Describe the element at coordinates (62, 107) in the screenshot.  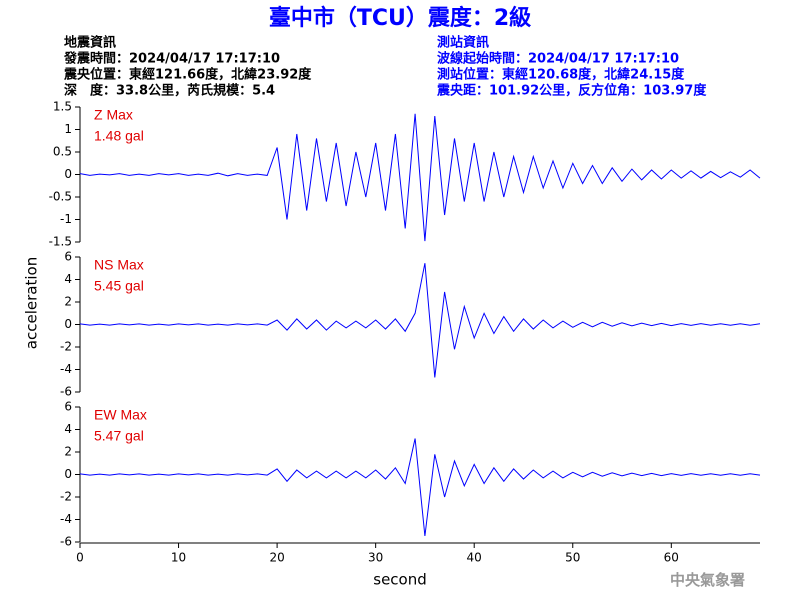
I see `y-tick-label: 1.5` at that location.